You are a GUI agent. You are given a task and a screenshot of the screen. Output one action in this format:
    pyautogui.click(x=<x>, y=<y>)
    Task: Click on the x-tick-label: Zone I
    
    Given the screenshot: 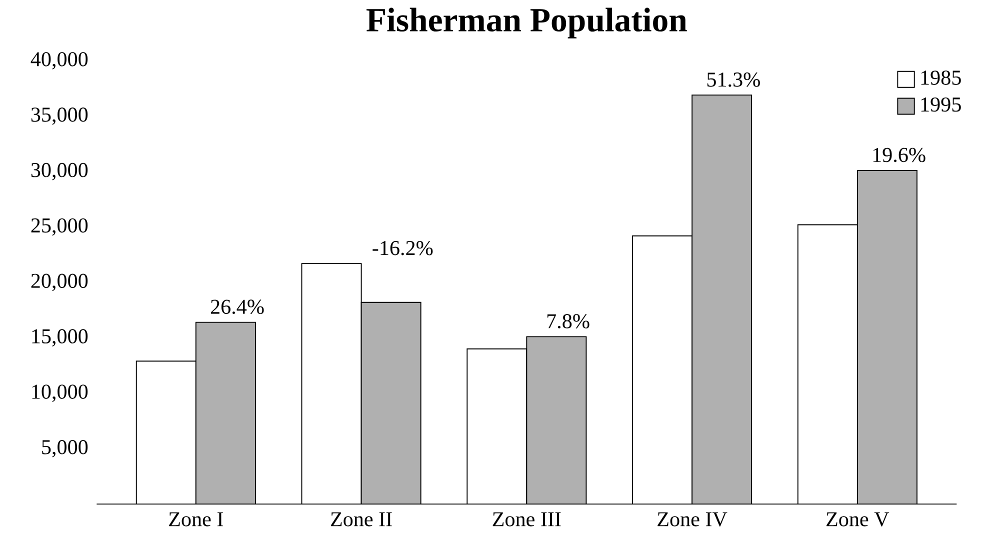 What is the action you would take?
    pyautogui.click(x=196, y=519)
    